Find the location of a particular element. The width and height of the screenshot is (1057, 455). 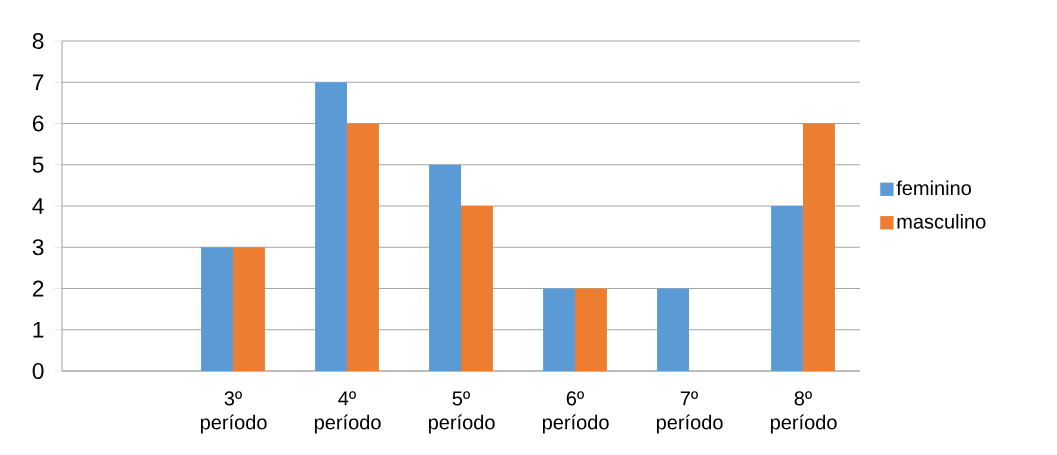

legend-label: masculino is located at coordinates (941, 221).